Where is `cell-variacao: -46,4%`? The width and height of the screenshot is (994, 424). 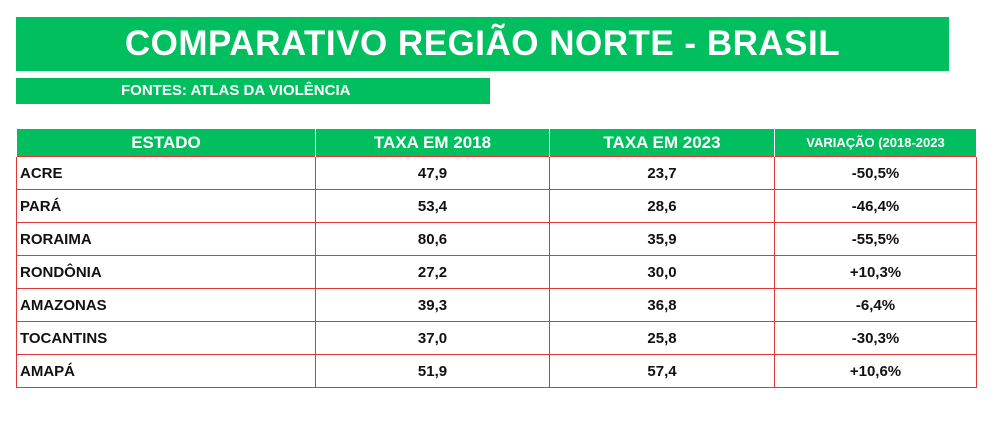 cell-variacao: -46,4% is located at coordinates (875, 206).